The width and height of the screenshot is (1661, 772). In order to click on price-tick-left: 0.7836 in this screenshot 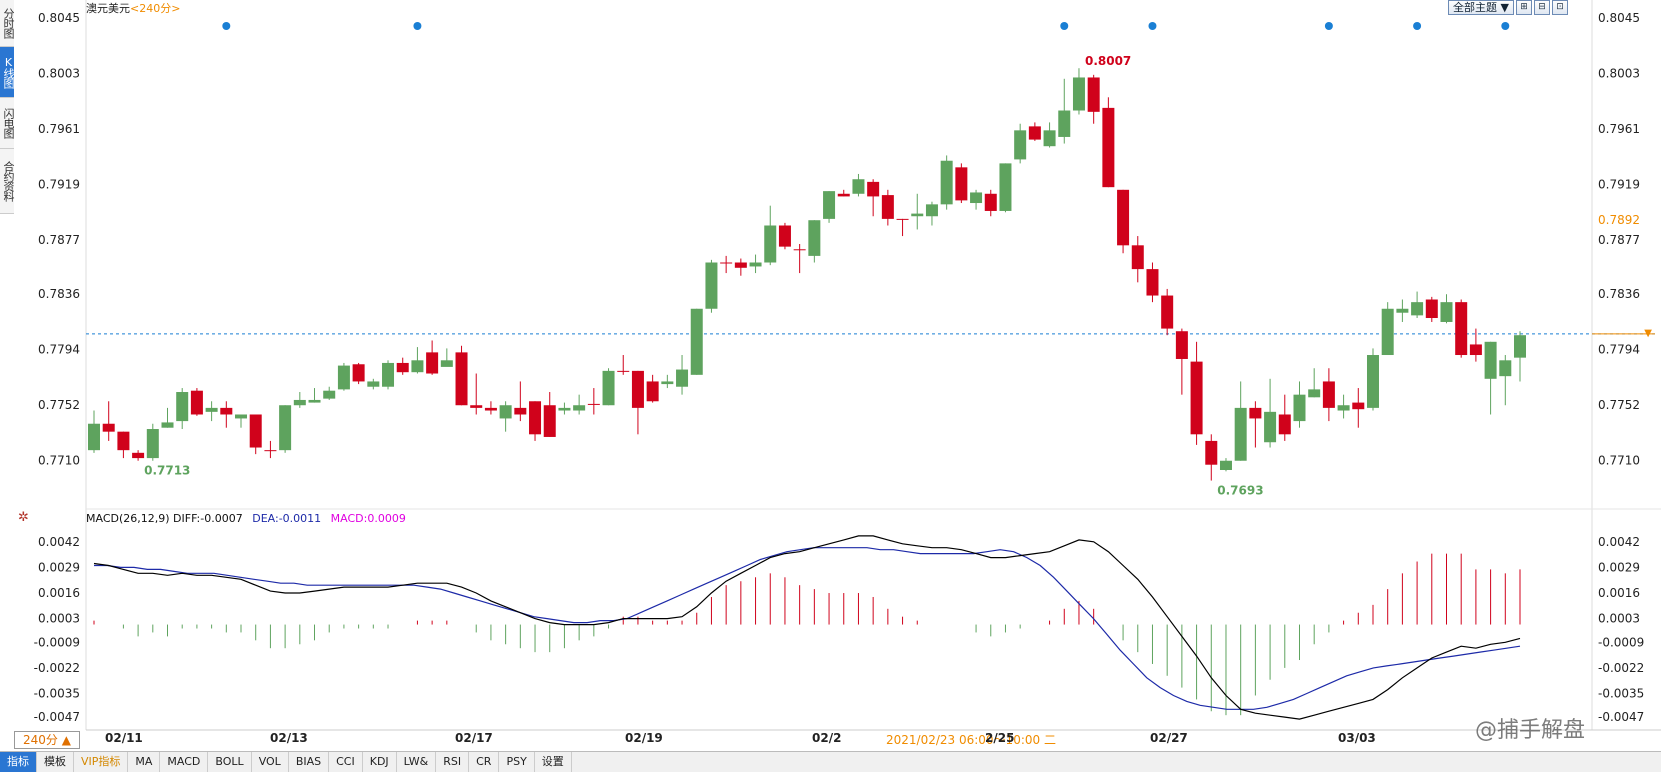, I will do `click(59, 294)`.